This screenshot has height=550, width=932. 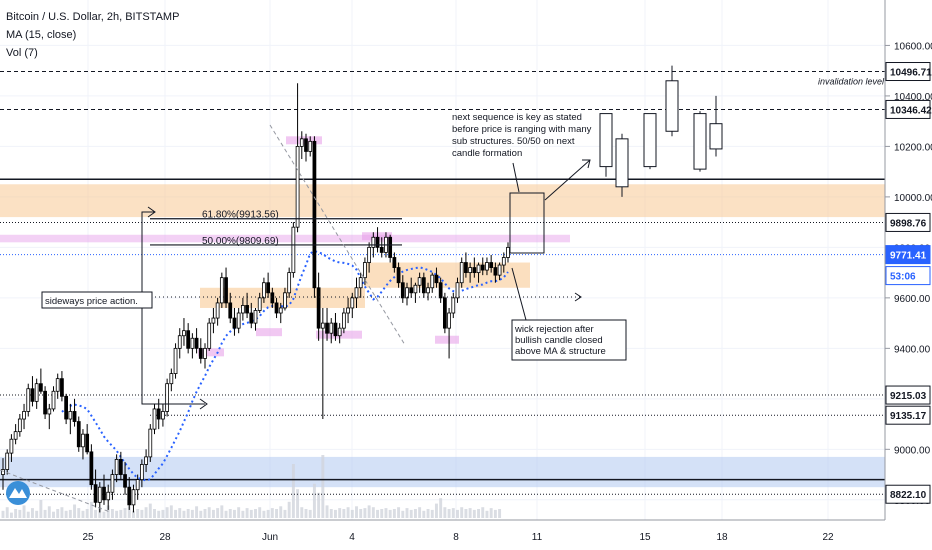 I want to click on ma-indicator-label: MA (15, close), so click(x=41, y=35).